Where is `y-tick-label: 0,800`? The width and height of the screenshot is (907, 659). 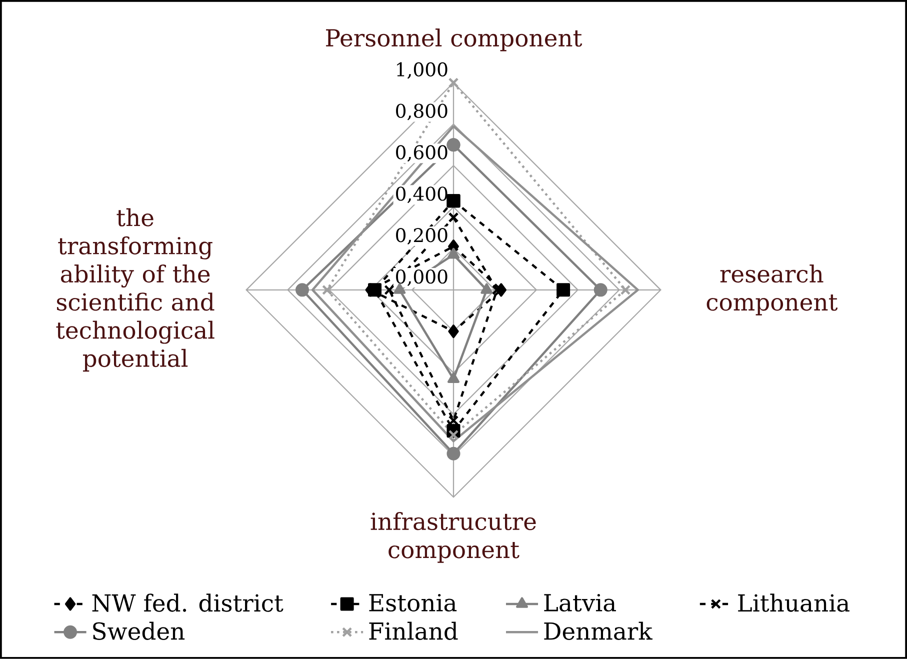 y-tick-label: 0,800 is located at coordinates (422, 112).